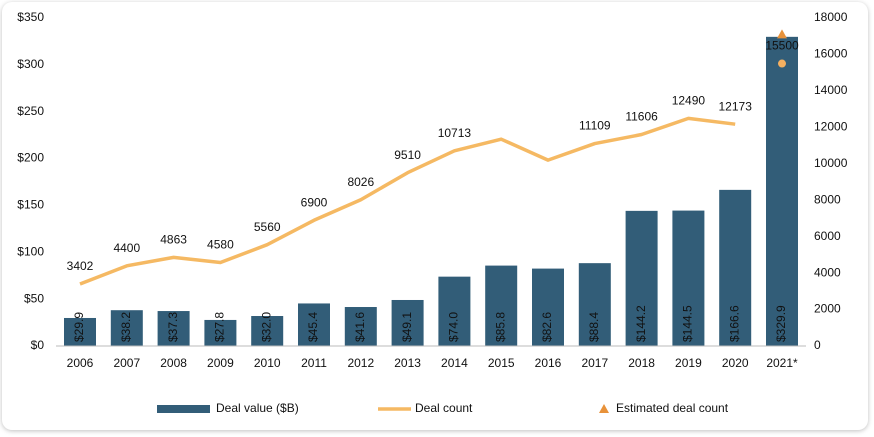  What do you see at coordinates (173, 240) in the screenshot?
I see `line-label: 4863` at bounding box center [173, 240].